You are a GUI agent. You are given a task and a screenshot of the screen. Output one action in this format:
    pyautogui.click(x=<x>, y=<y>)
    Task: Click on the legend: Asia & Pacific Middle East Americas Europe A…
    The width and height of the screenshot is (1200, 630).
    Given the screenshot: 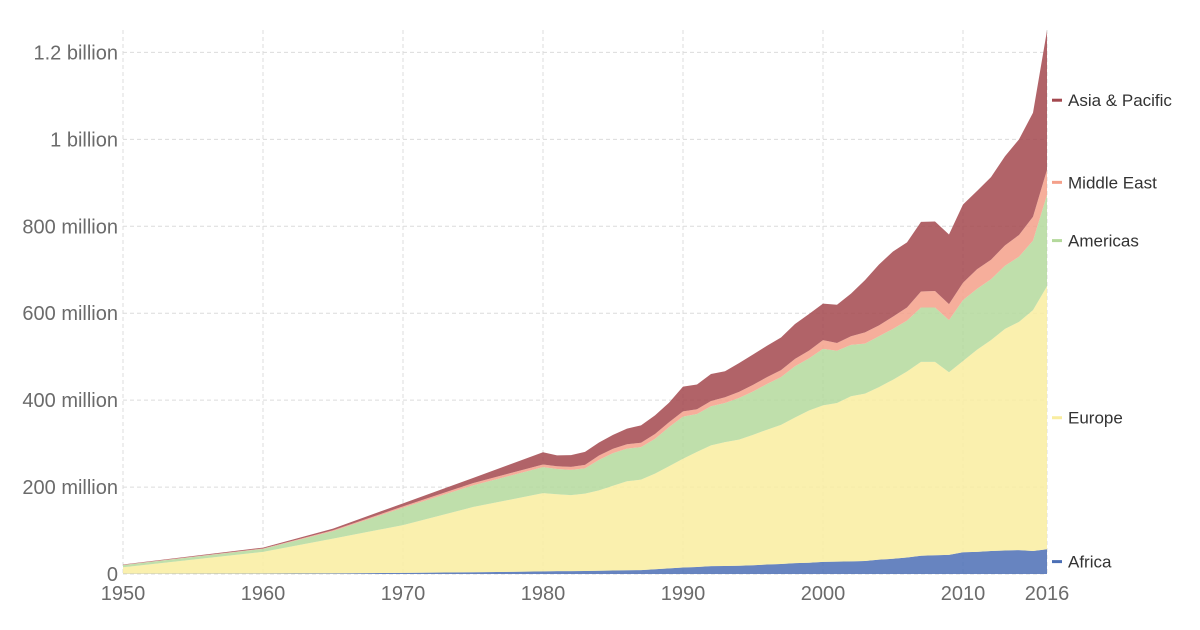 What is the action you would take?
    pyautogui.click(x=1112, y=331)
    